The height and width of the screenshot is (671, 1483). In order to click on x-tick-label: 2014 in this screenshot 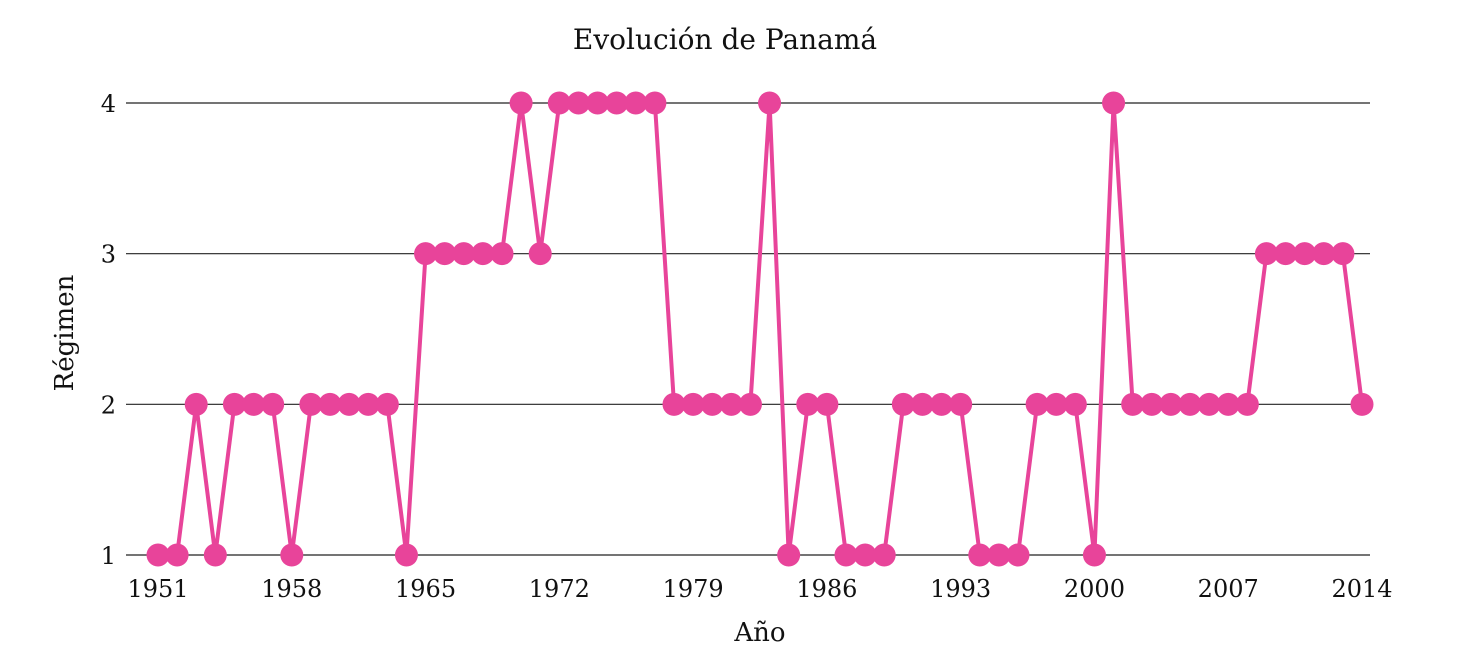, I will do `click(1361, 589)`.